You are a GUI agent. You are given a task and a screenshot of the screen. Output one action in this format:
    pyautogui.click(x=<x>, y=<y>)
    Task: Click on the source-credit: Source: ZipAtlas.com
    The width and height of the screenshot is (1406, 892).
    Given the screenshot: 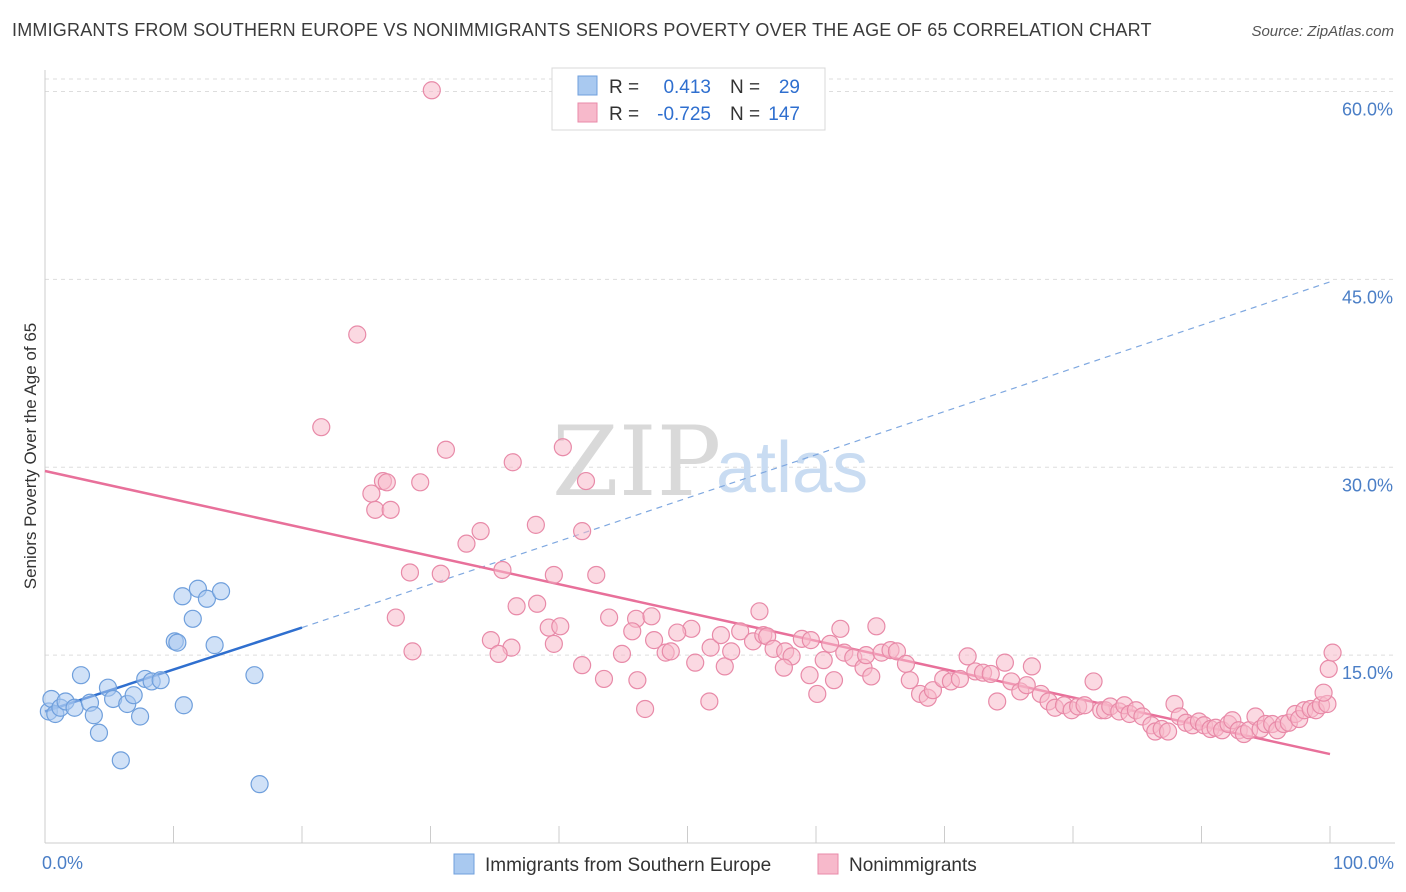 What is the action you would take?
    pyautogui.click(x=1322, y=31)
    